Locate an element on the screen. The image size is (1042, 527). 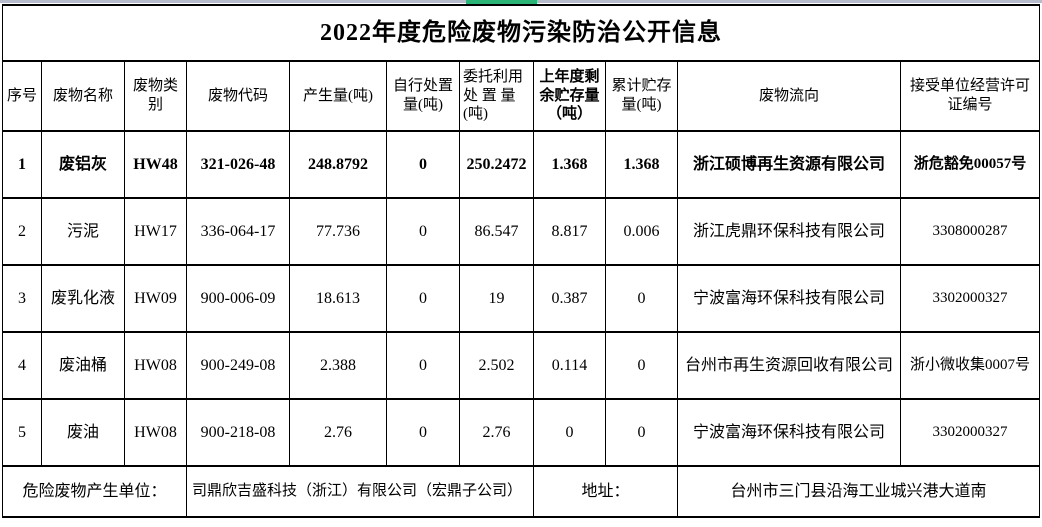
cell-waste-name: 污泥 is located at coordinates (83, 231).